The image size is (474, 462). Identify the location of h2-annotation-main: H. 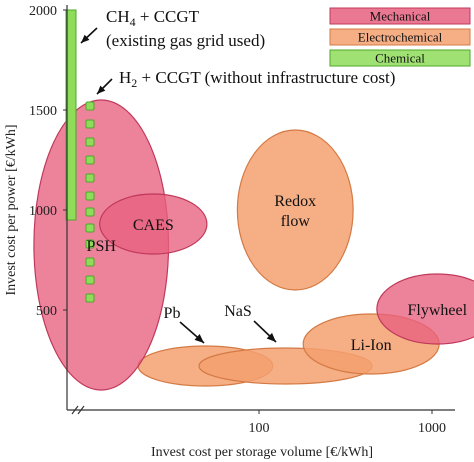
(125, 77).